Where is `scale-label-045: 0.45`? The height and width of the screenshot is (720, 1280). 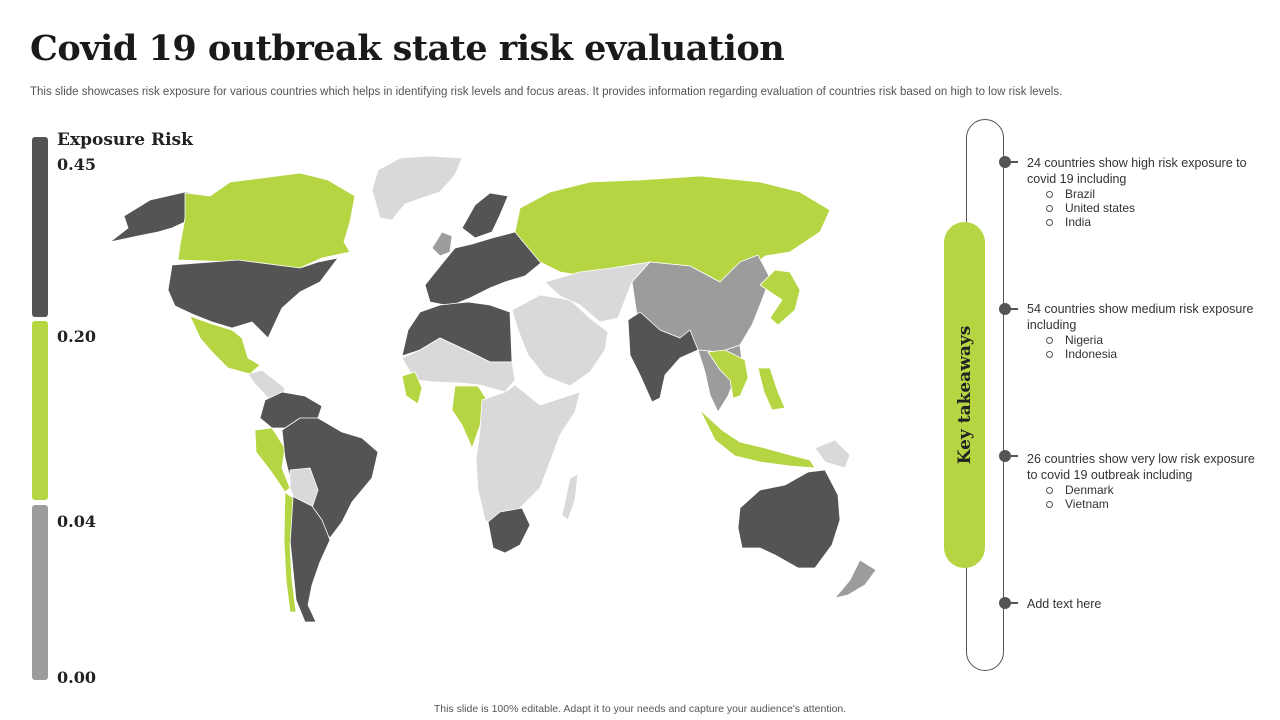
scale-label-045: 0.45 is located at coordinates (76, 164).